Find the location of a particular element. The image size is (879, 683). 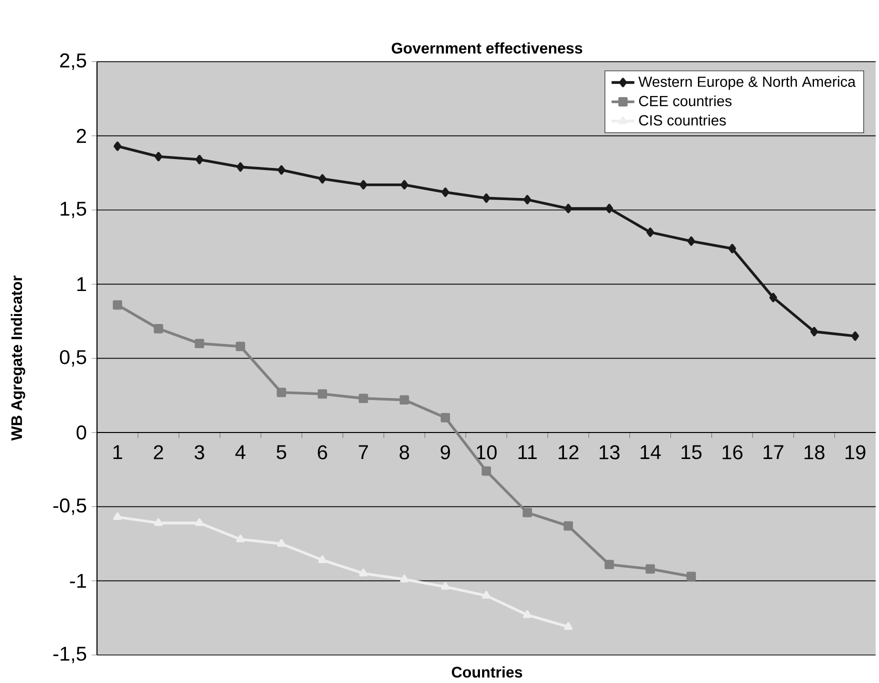

legend-label: CEE countries is located at coordinates (685, 100).